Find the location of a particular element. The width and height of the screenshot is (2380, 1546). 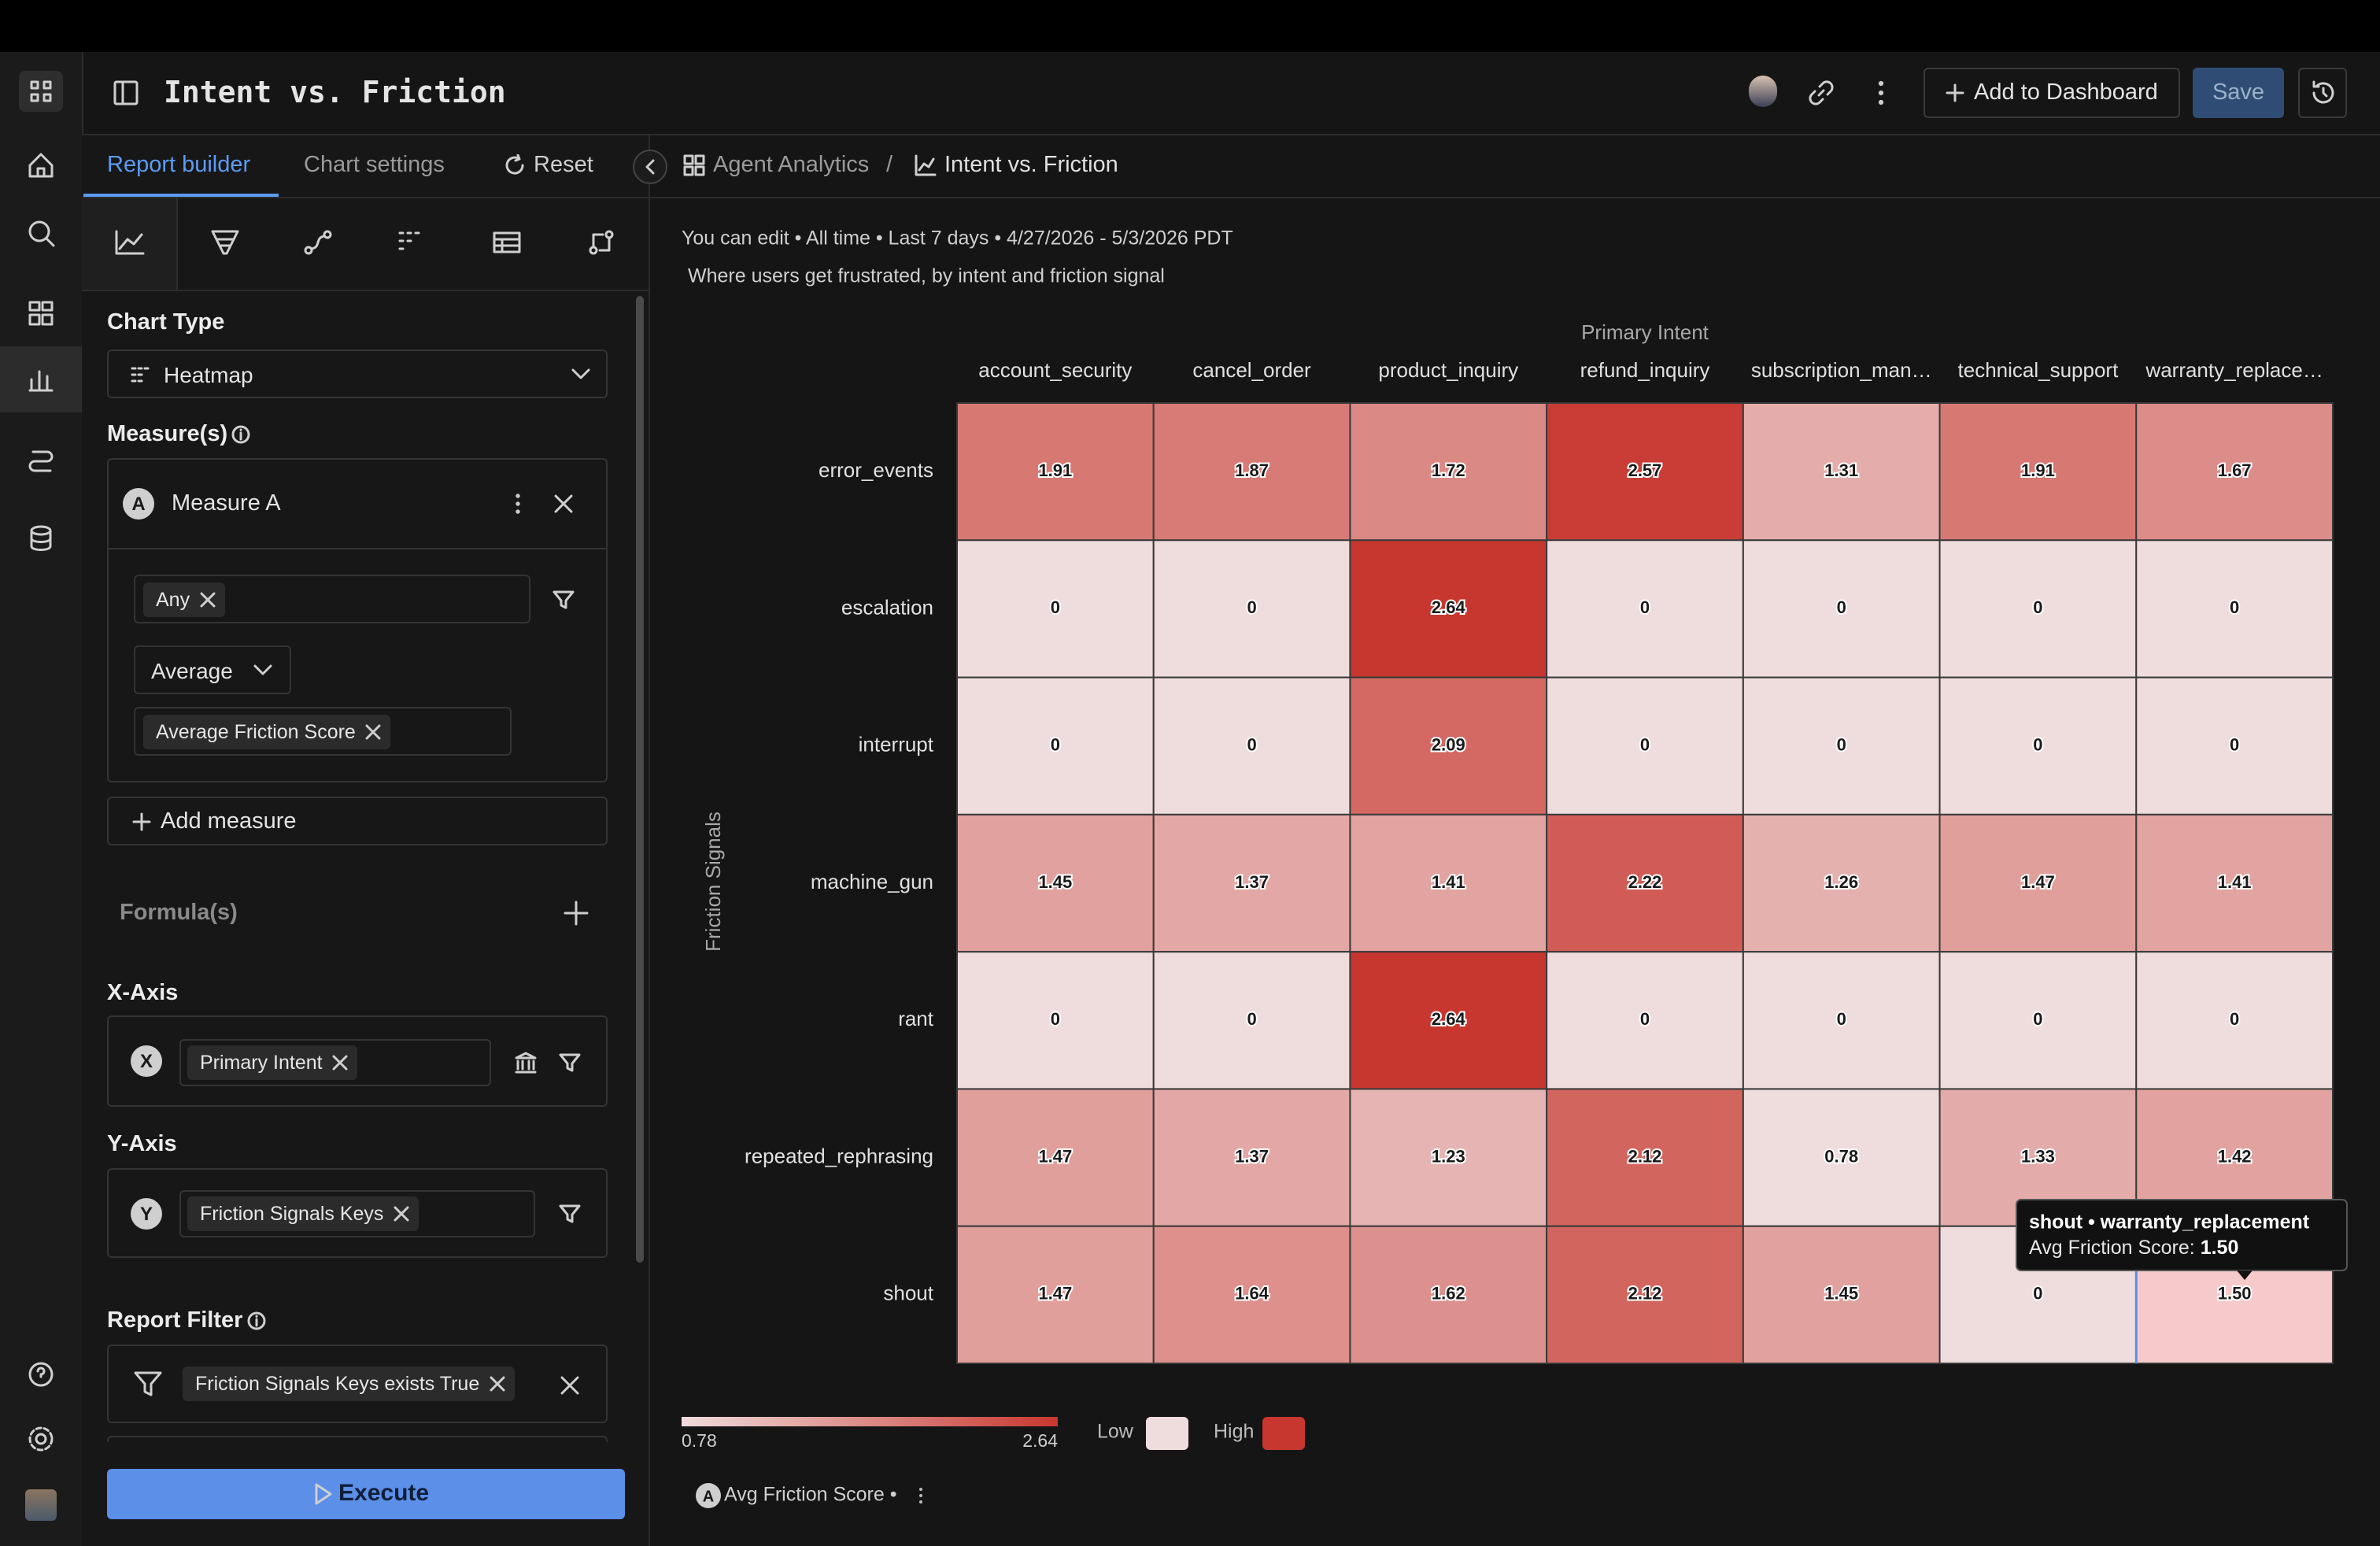

remove-filter is located at coordinates (569, 1385).